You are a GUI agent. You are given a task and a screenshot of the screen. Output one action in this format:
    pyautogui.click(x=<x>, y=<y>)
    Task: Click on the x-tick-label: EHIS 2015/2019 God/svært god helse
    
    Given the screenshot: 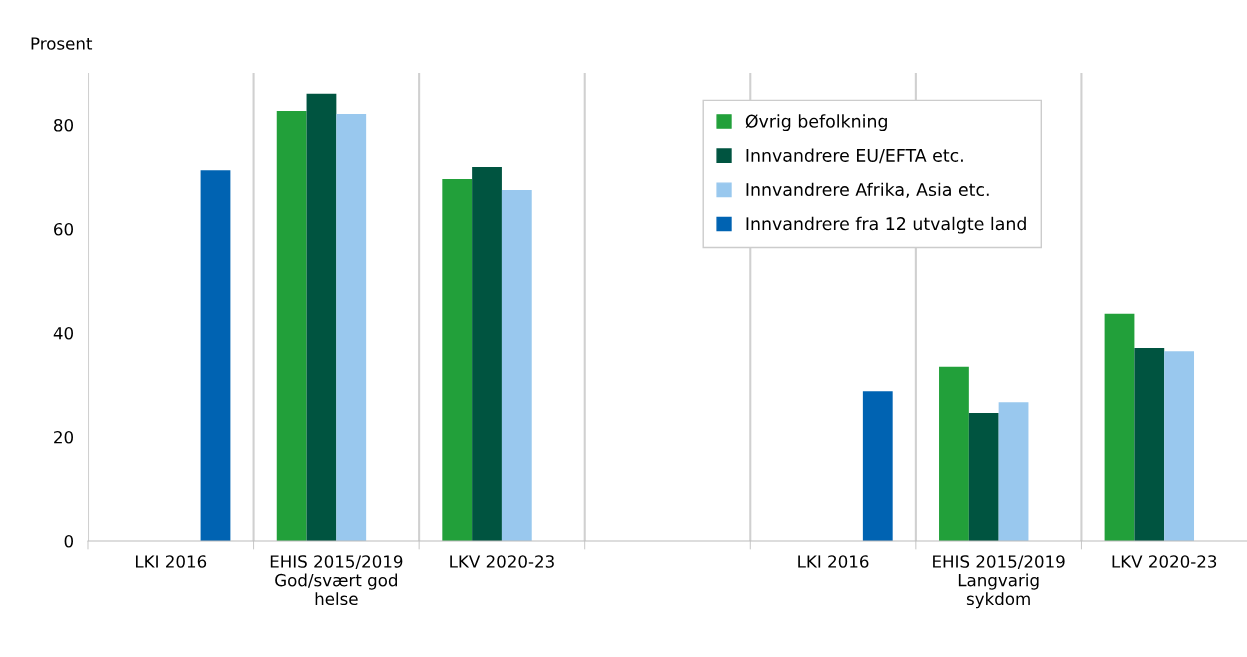 What is the action you would take?
    pyautogui.click(x=336, y=580)
    